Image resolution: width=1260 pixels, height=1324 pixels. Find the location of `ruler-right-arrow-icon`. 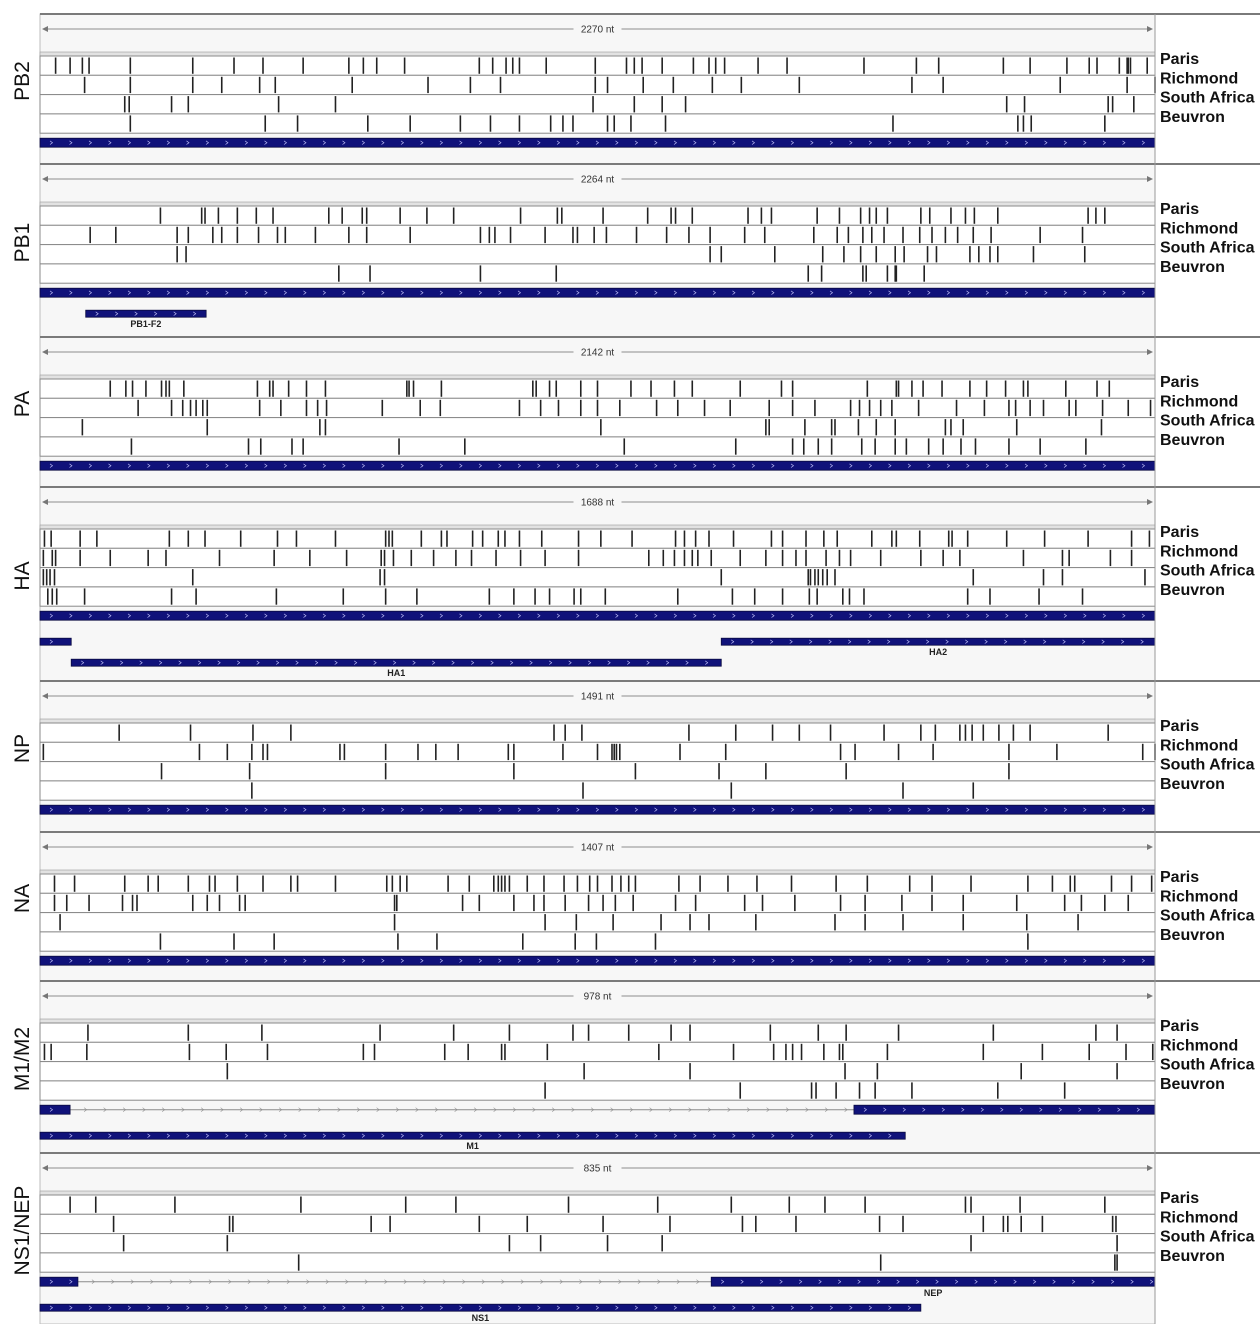

ruler-right-arrow-icon is located at coordinates (1150, 502).